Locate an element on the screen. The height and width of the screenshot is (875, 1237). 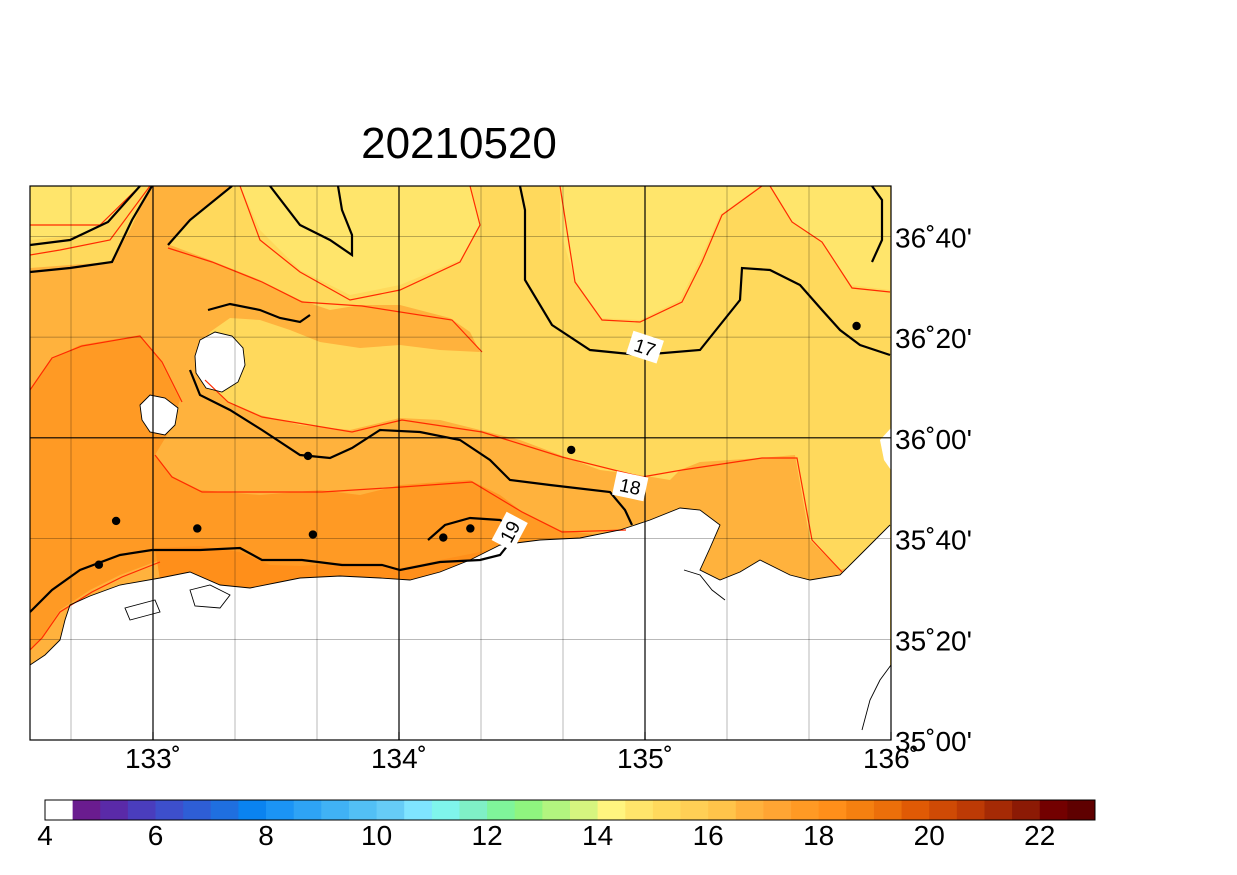
colorbar-label: 22 is located at coordinates (1039, 835).